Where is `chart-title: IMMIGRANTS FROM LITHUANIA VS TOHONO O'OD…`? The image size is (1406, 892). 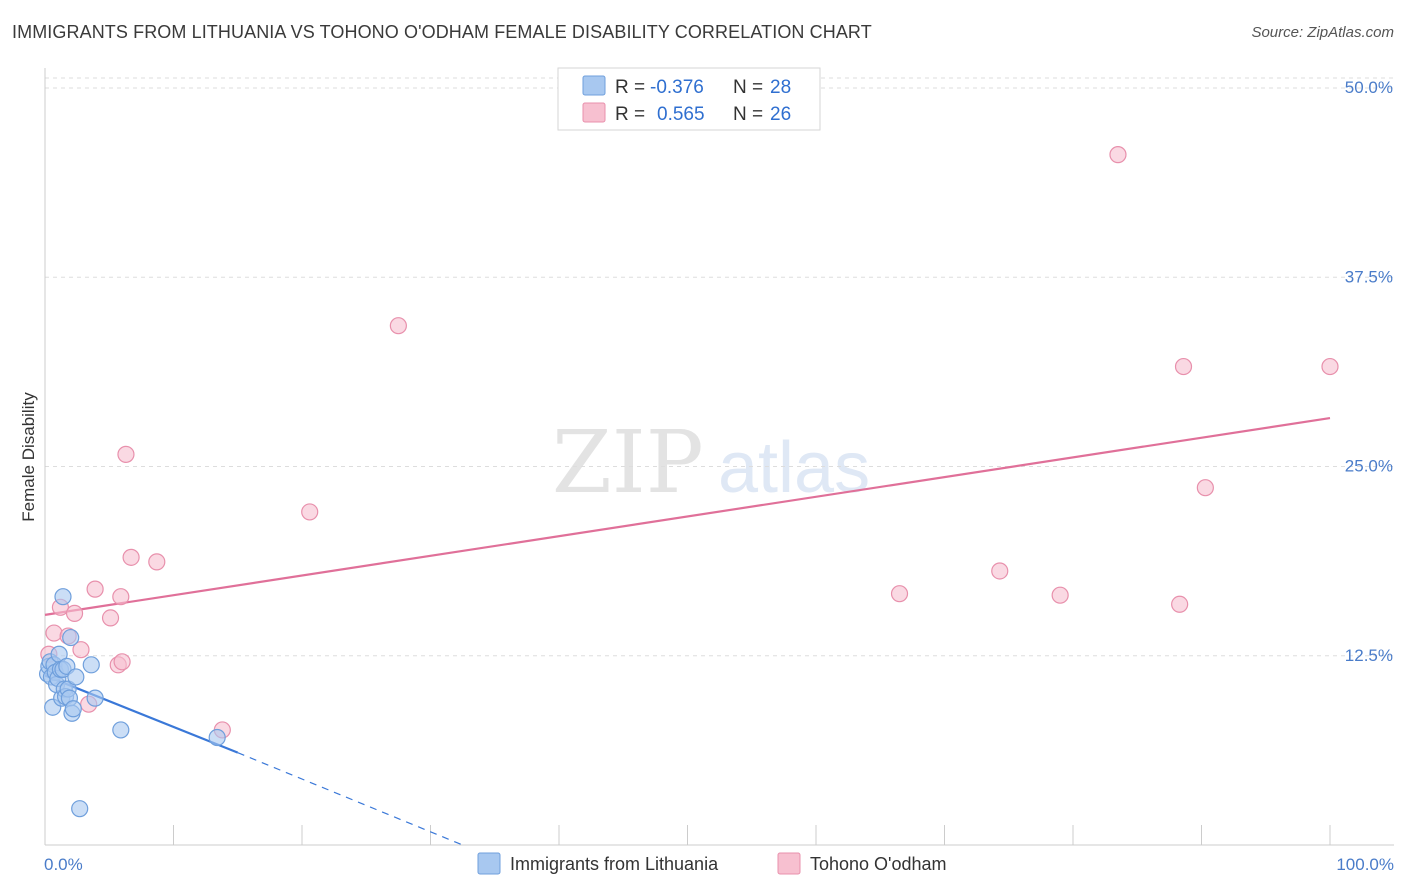 chart-title: IMMIGRANTS FROM LITHUANIA VS TOHONO O'OD… is located at coordinates (442, 32).